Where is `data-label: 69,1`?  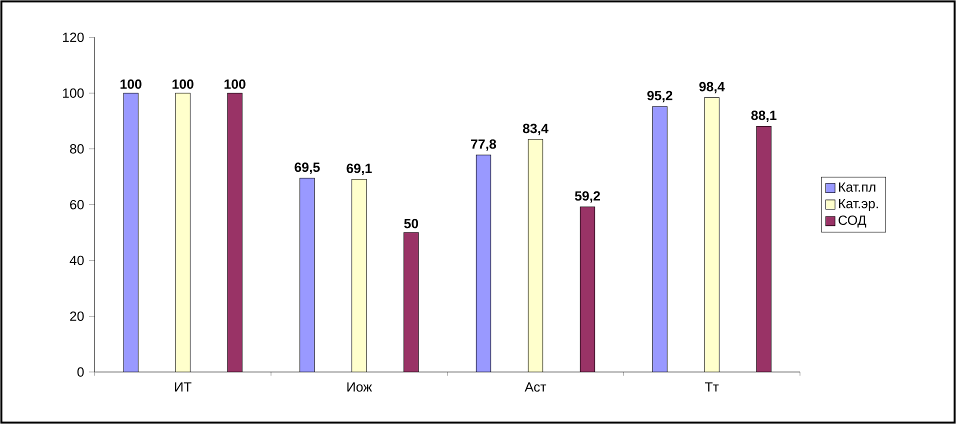 data-label: 69,1 is located at coordinates (359, 170).